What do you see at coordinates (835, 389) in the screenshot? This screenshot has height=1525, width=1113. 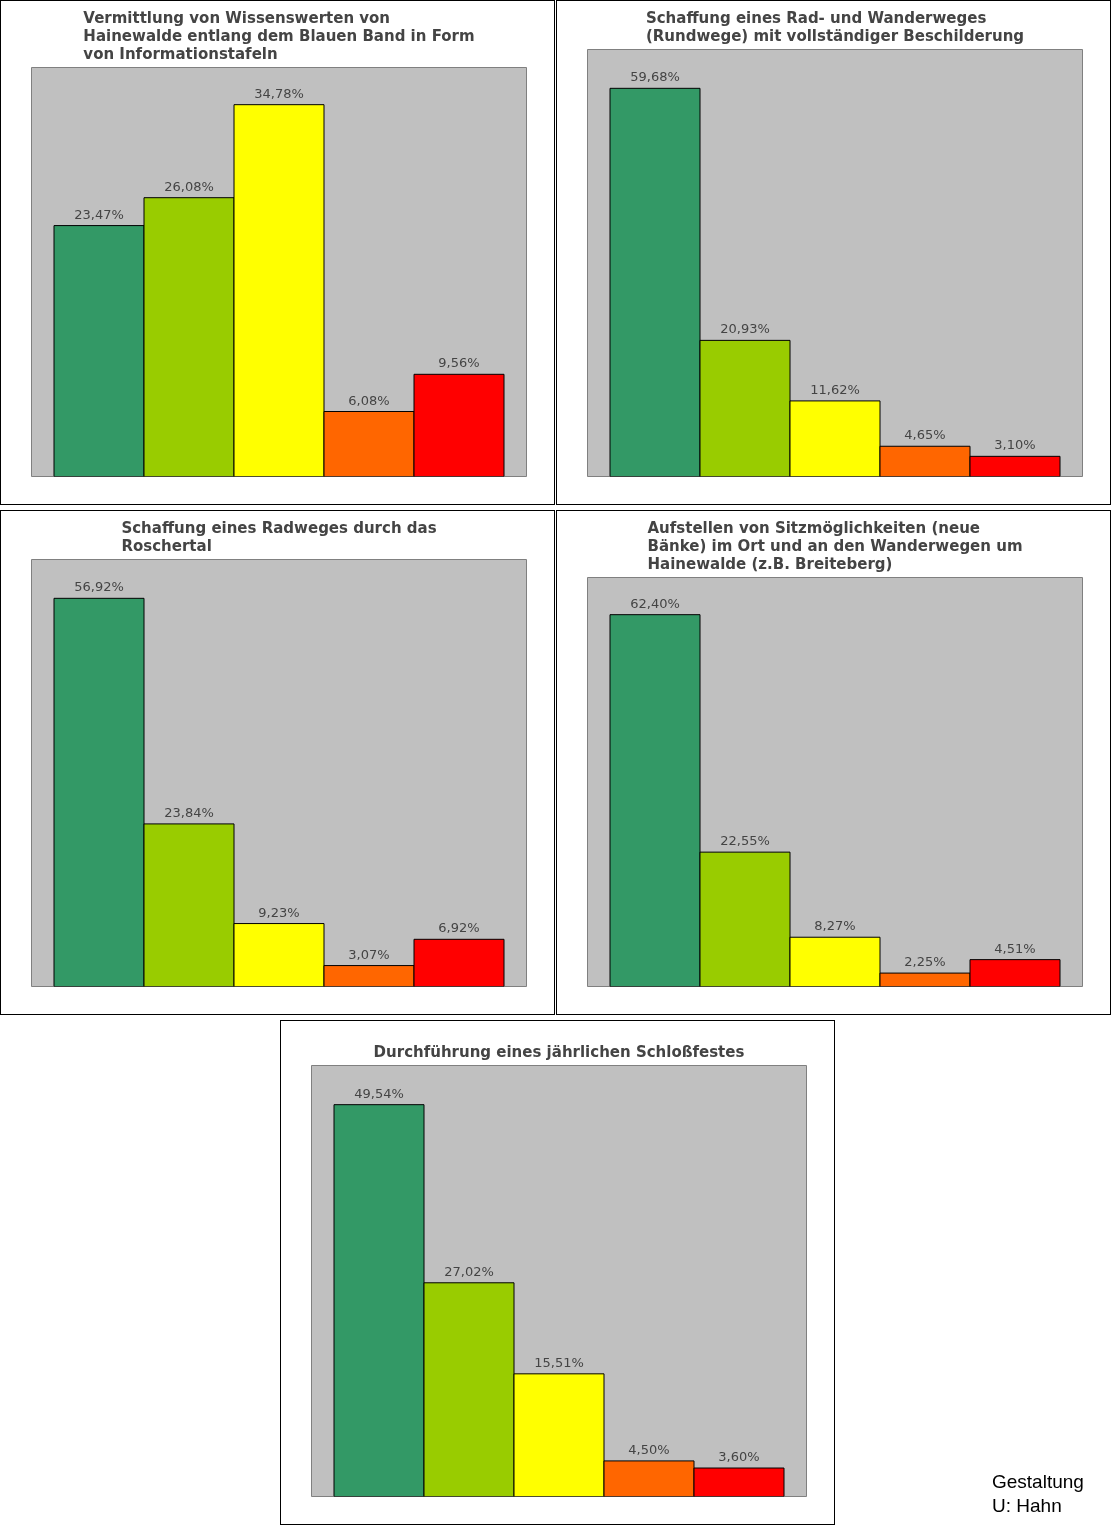 I see `data-label: 11,62%` at bounding box center [835, 389].